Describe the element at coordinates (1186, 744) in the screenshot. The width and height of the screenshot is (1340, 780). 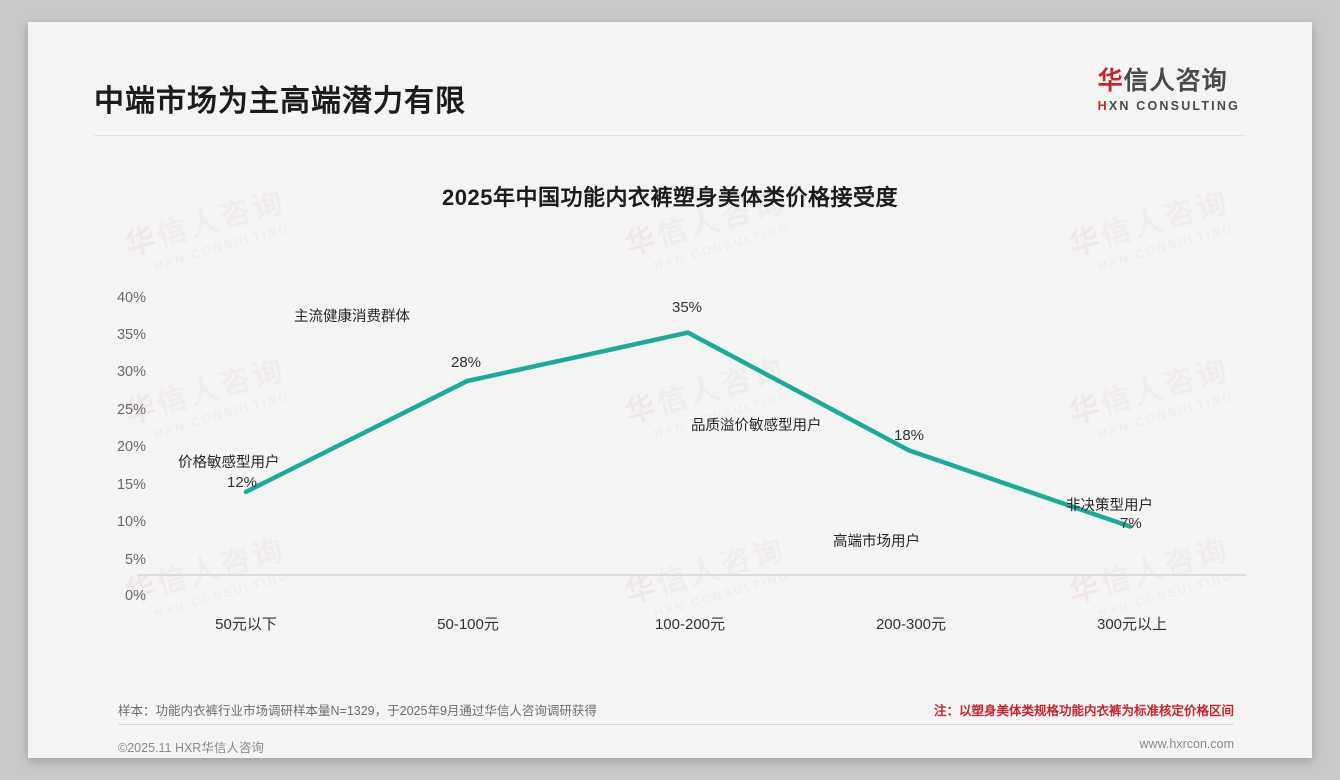
I see `website-link: www.hxrcon.com` at that location.